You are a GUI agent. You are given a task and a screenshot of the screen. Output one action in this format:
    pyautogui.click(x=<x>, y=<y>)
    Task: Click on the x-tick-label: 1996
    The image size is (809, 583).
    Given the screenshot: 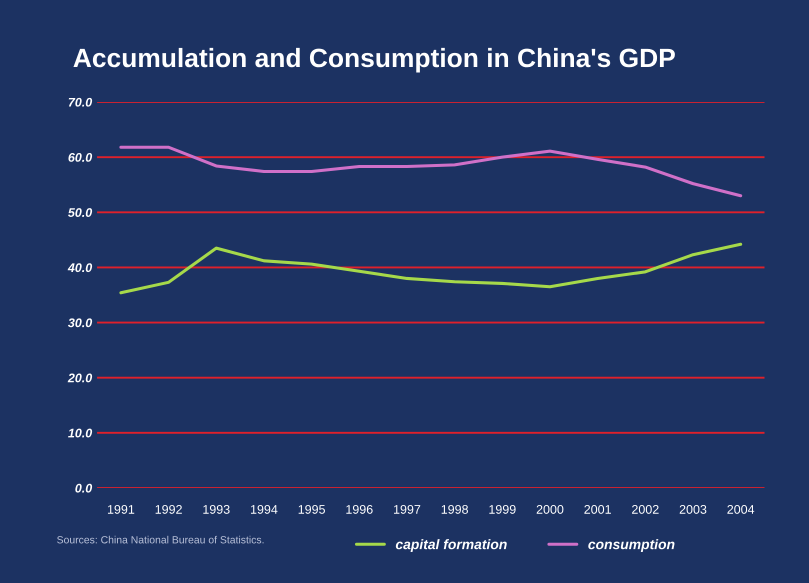 What is the action you would take?
    pyautogui.click(x=359, y=509)
    